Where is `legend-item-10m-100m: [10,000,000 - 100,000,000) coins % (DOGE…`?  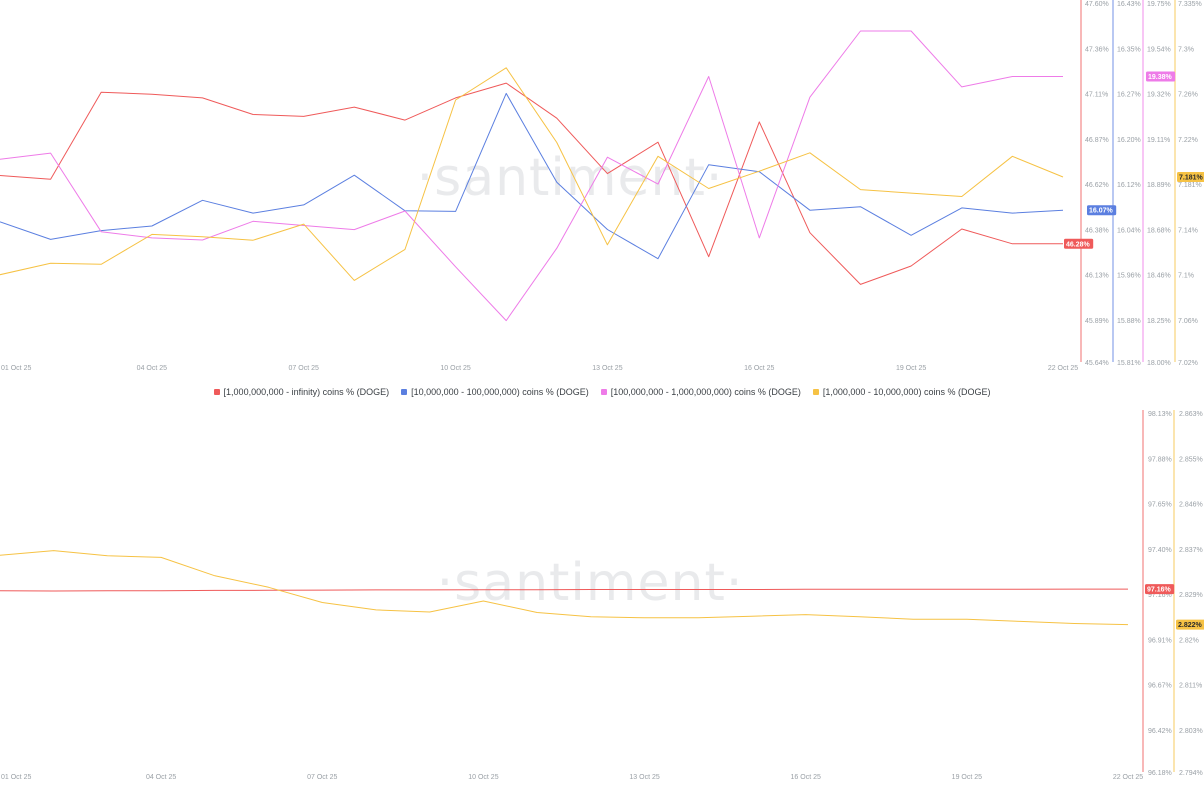 legend-item-10m-100m: [10,000,000 - 100,000,000) coins % (DOGE… is located at coordinates (495, 392).